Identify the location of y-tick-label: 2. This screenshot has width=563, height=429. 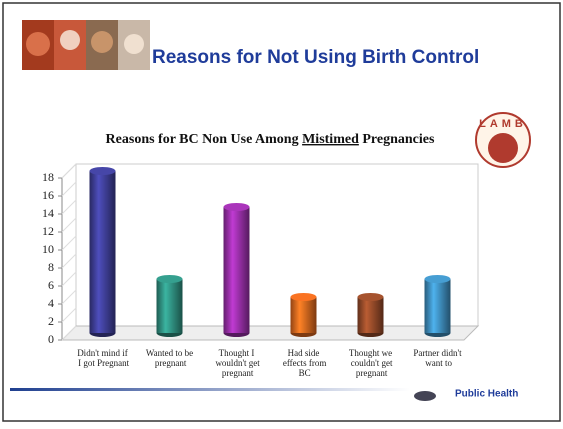
(51, 321).